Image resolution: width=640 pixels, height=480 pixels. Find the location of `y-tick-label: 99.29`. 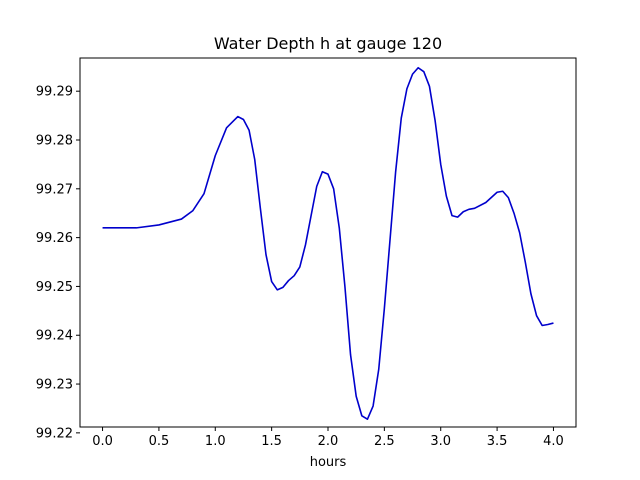

y-tick-label: 99.29 is located at coordinates (54, 92).